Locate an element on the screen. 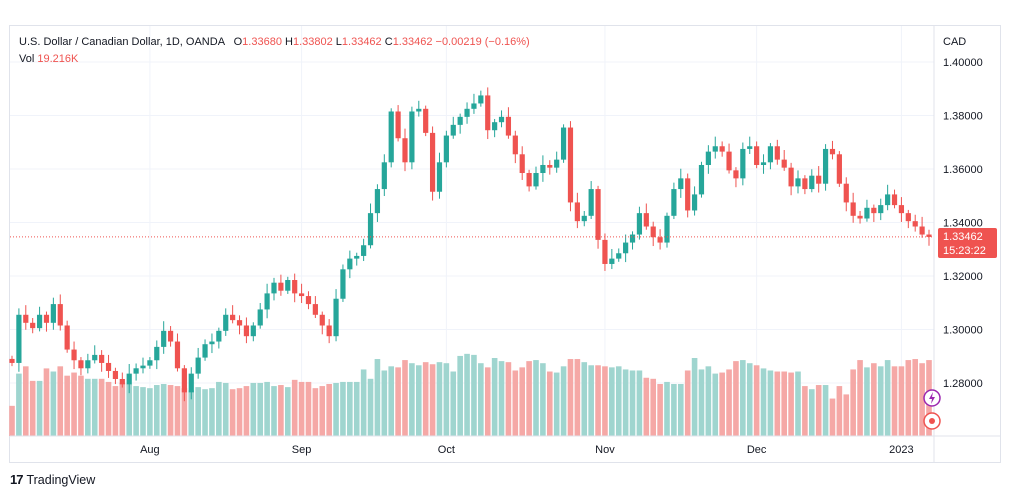 The image size is (1012, 498). last-price-value: 1.33462 is located at coordinates (963, 237).